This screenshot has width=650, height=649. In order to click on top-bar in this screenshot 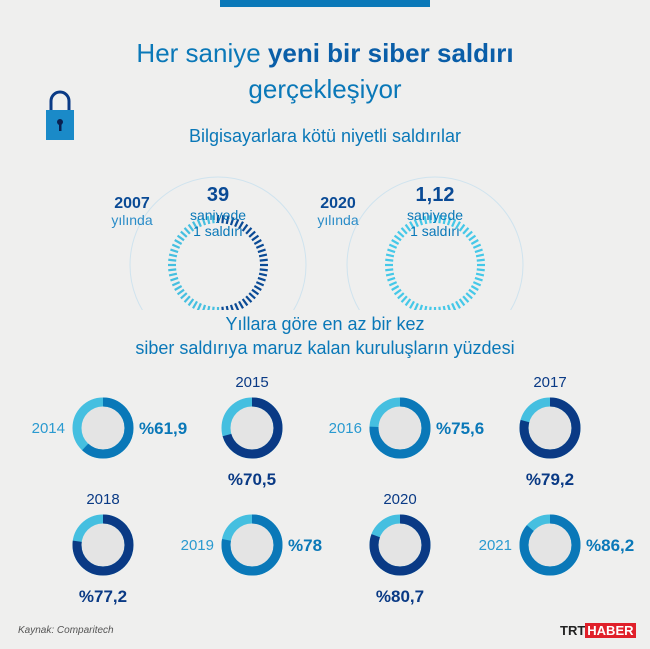, I will do `click(325, 3)`.